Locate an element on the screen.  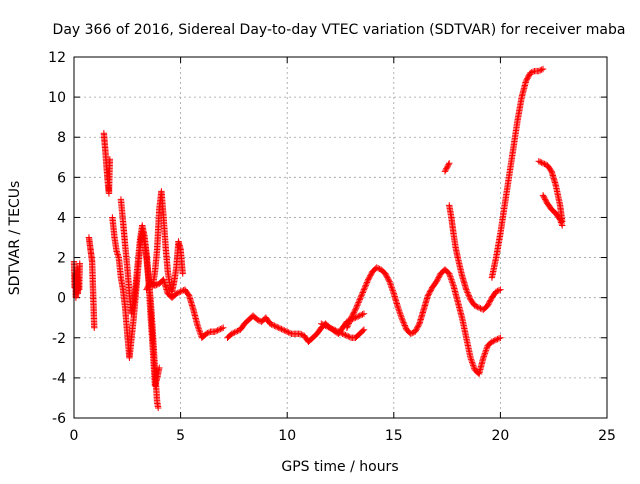
x-tick-label: 20 is located at coordinates (500, 436).